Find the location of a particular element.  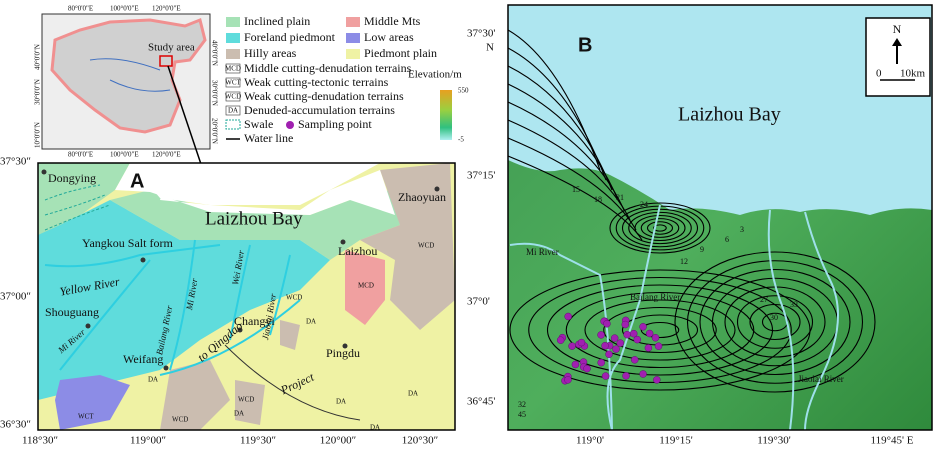

lon-label: 119°30' is located at coordinates (773, 441).